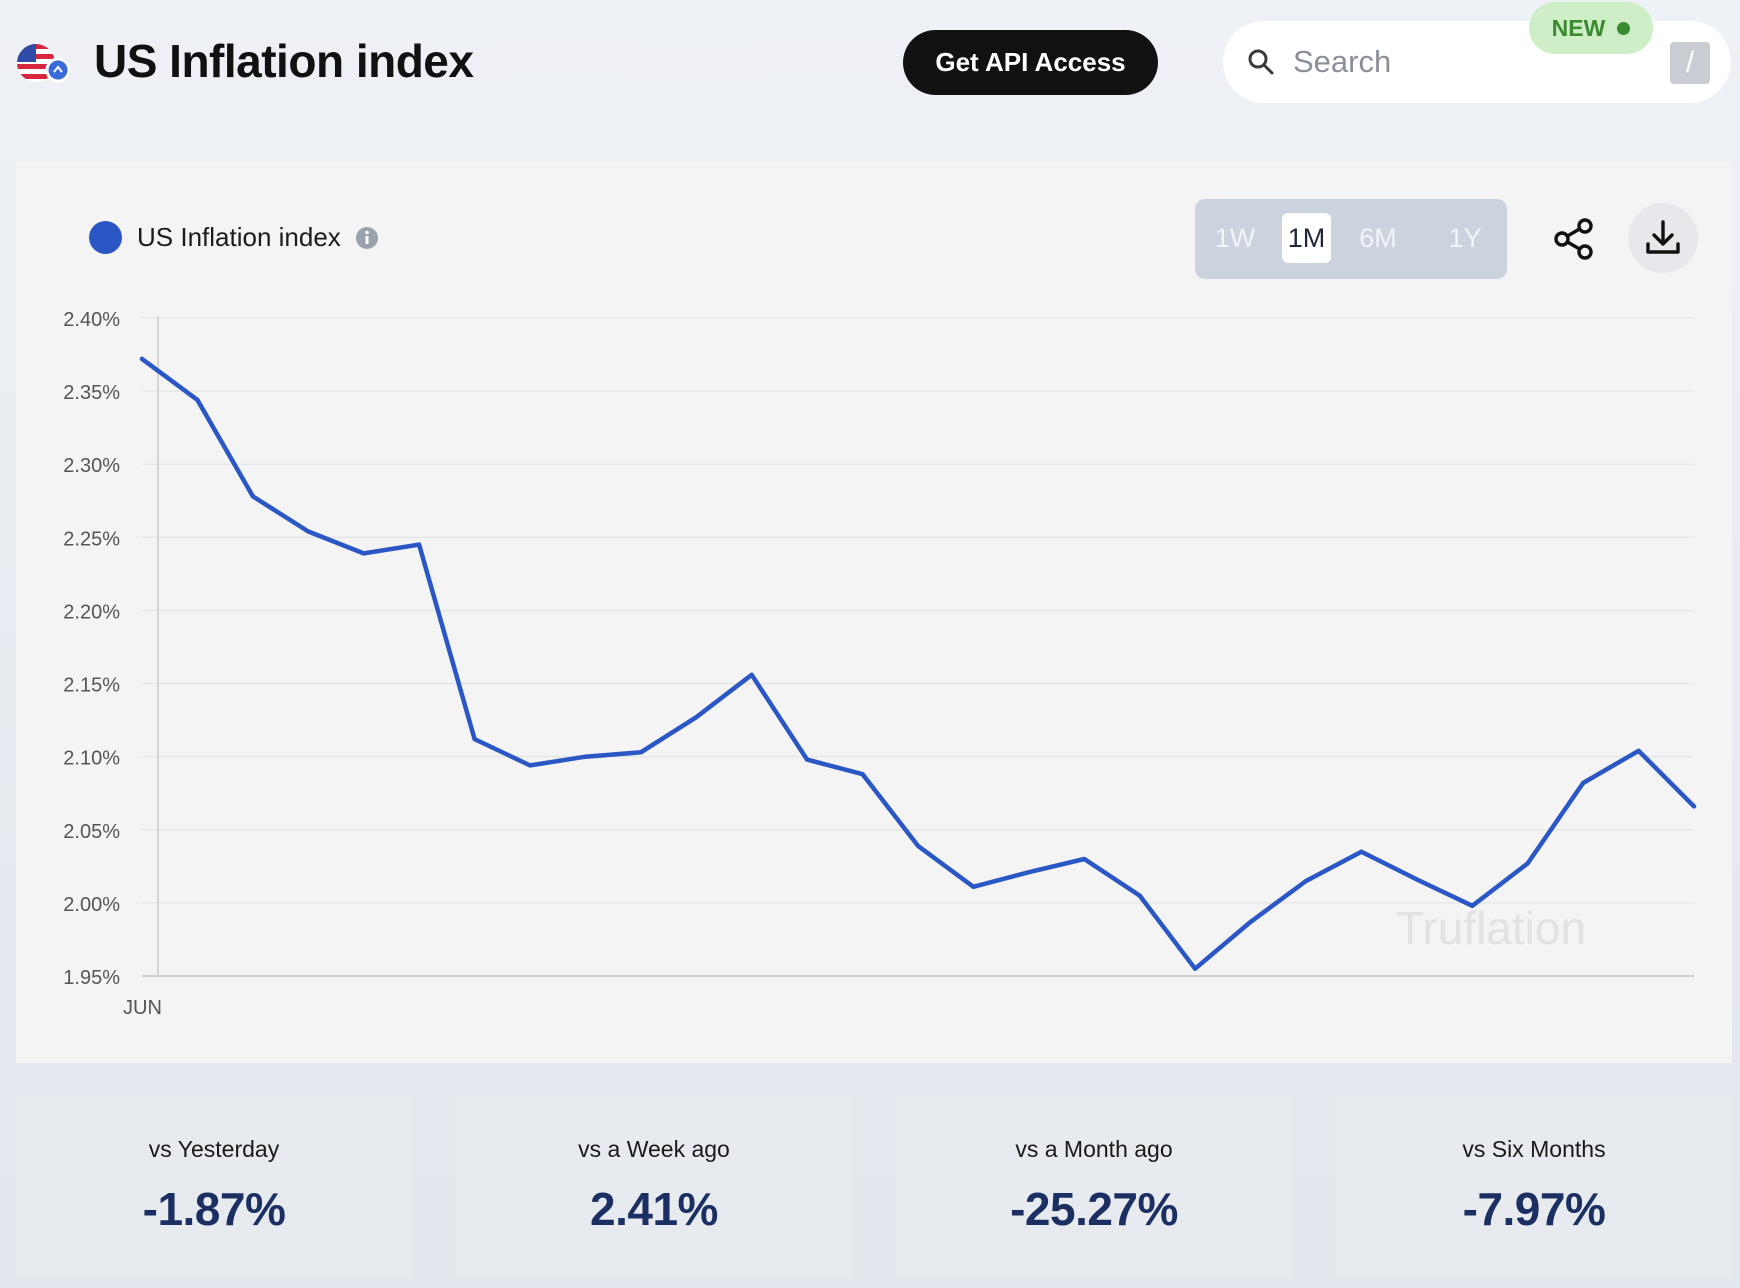 The width and height of the screenshot is (1740, 1288). I want to click on y-tick-label: 1.95%, so click(91, 978).